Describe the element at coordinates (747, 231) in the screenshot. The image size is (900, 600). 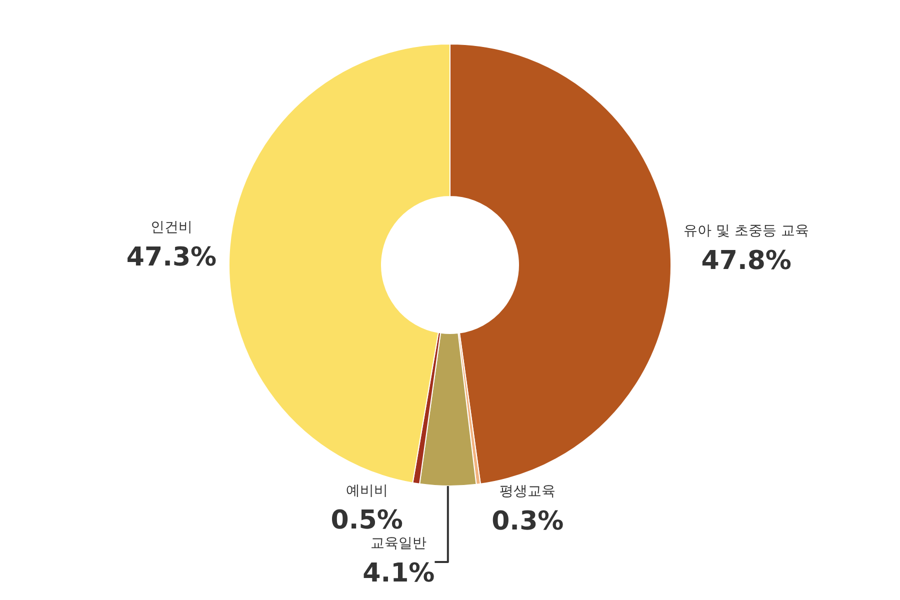
I see `slice-label: 유아 및 초중등 교육` at that location.